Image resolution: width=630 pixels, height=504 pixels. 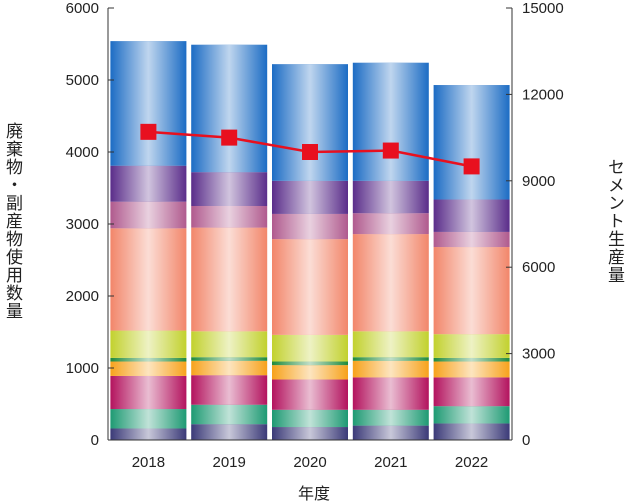 What do you see at coordinates (82, 152) in the screenshot?
I see `y-tick-label: 4000` at bounding box center [82, 152].